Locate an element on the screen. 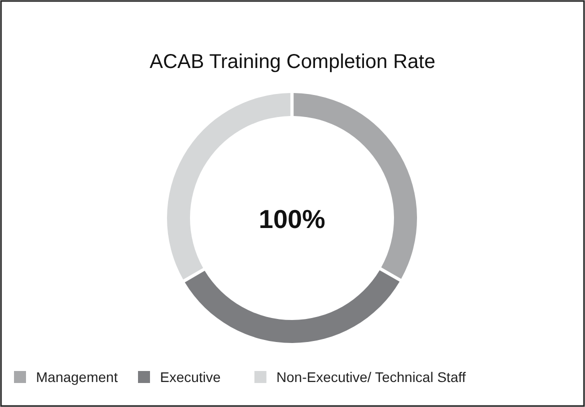  legend-label: Management is located at coordinates (77, 377).